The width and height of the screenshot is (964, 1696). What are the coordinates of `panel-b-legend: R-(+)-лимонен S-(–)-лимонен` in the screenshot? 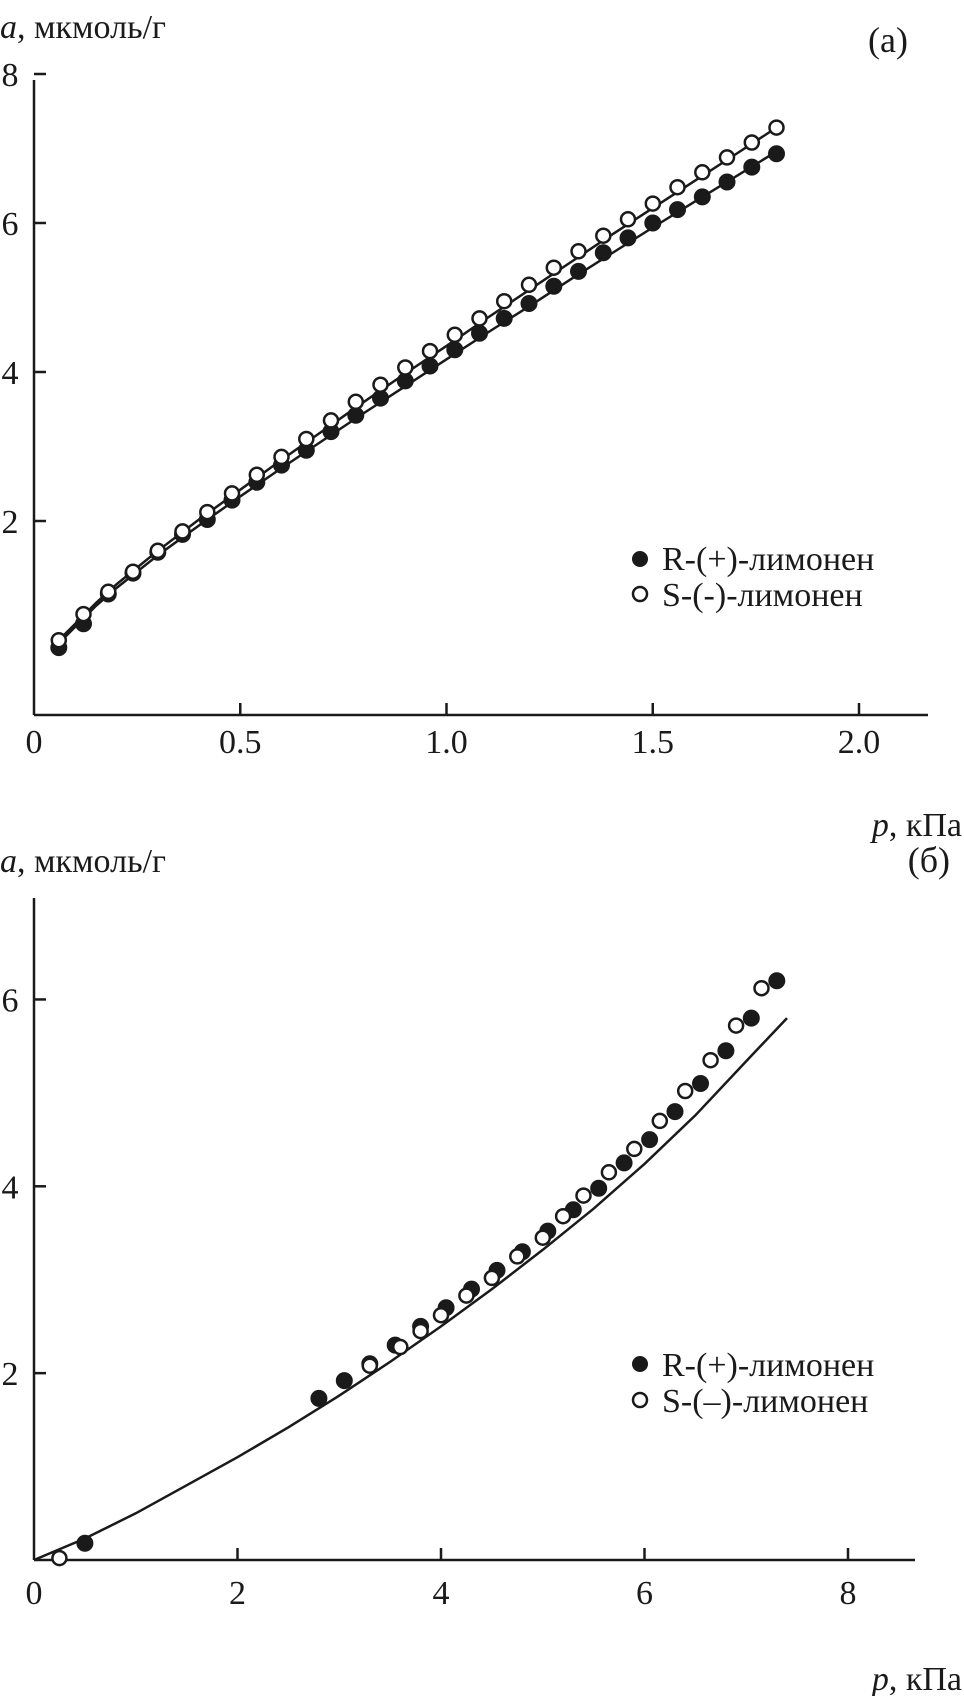 It's located at (752, 1383).